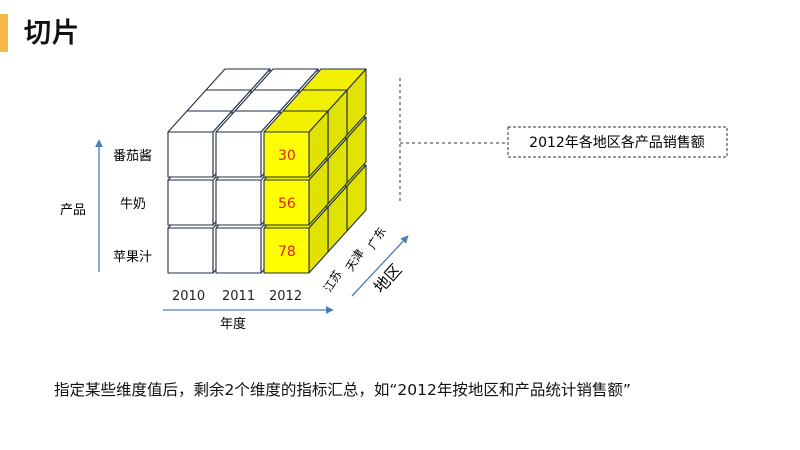  Describe the element at coordinates (377, 238) in the screenshot. I see `region-label-guangdong: 广东` at that location.